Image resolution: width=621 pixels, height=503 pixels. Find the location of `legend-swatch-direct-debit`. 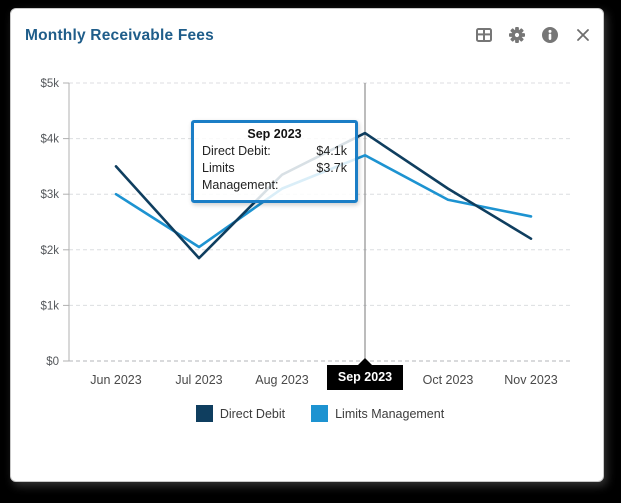

legend-swatch-direct-debit is located at coordinates (204, 413).